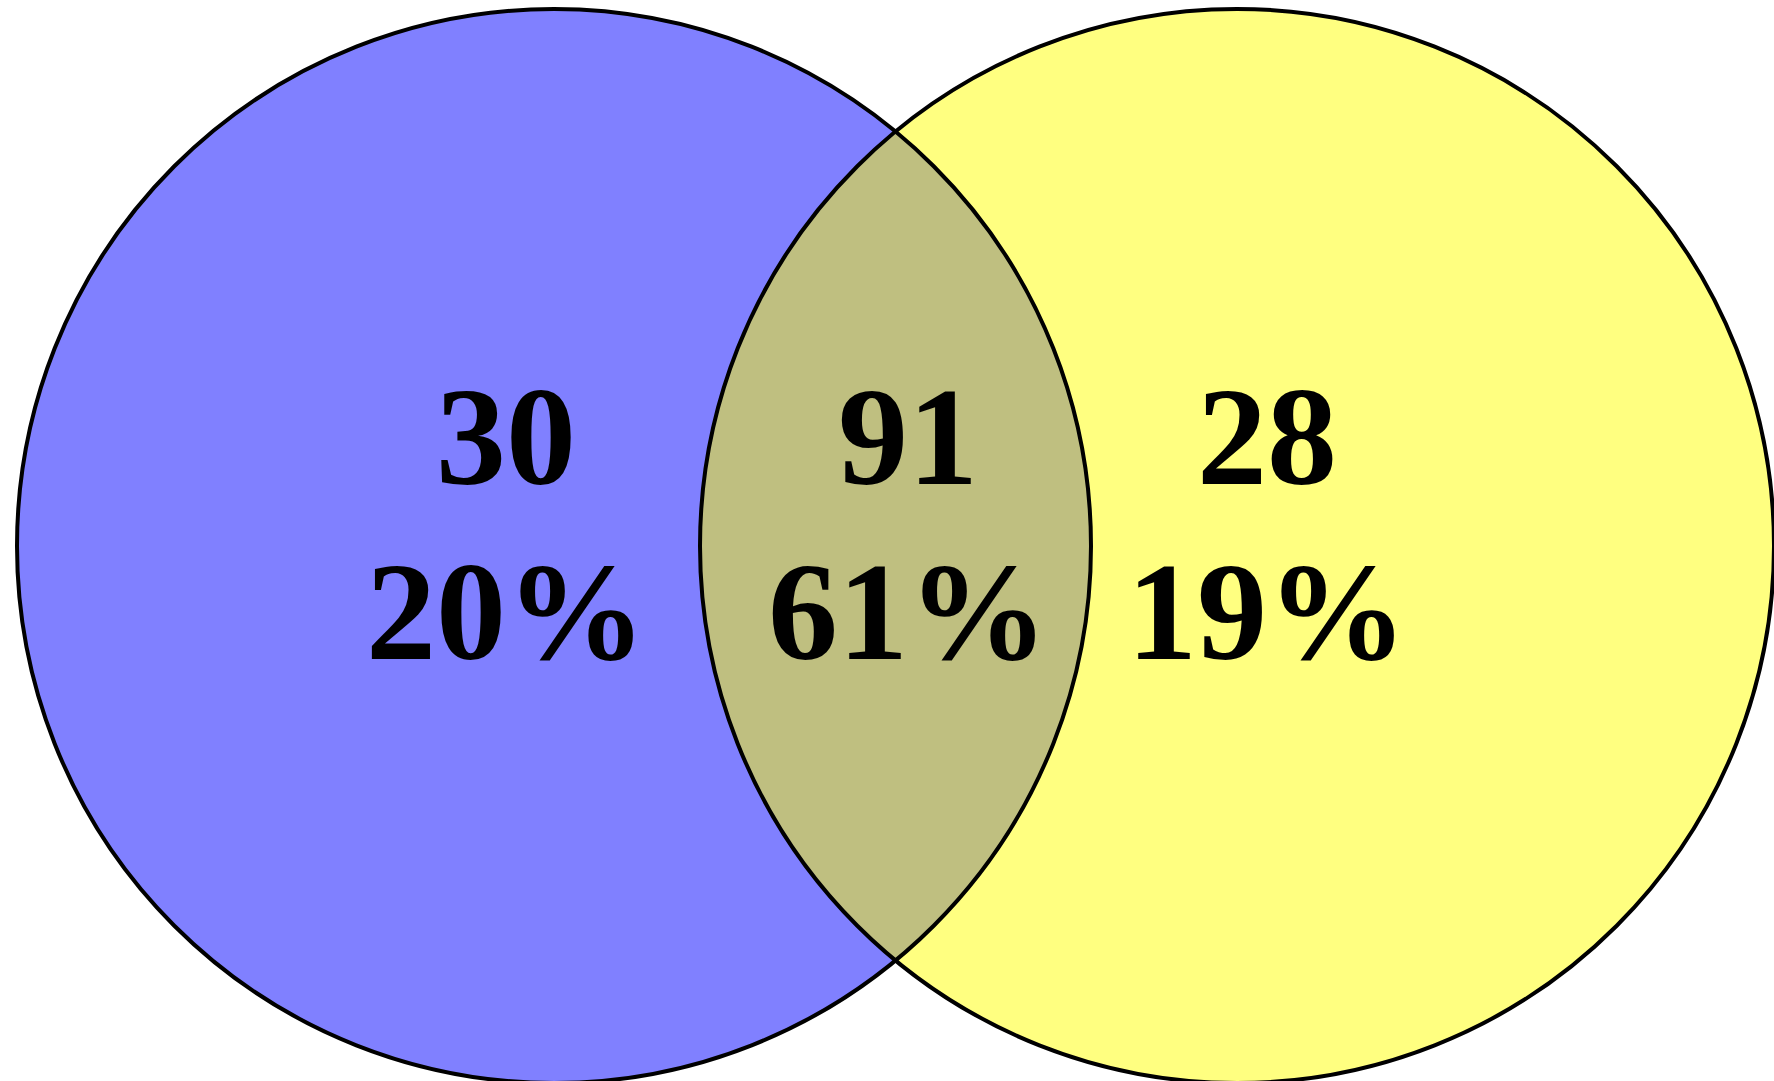  I want to click on text: 61%, so click(908, 611).